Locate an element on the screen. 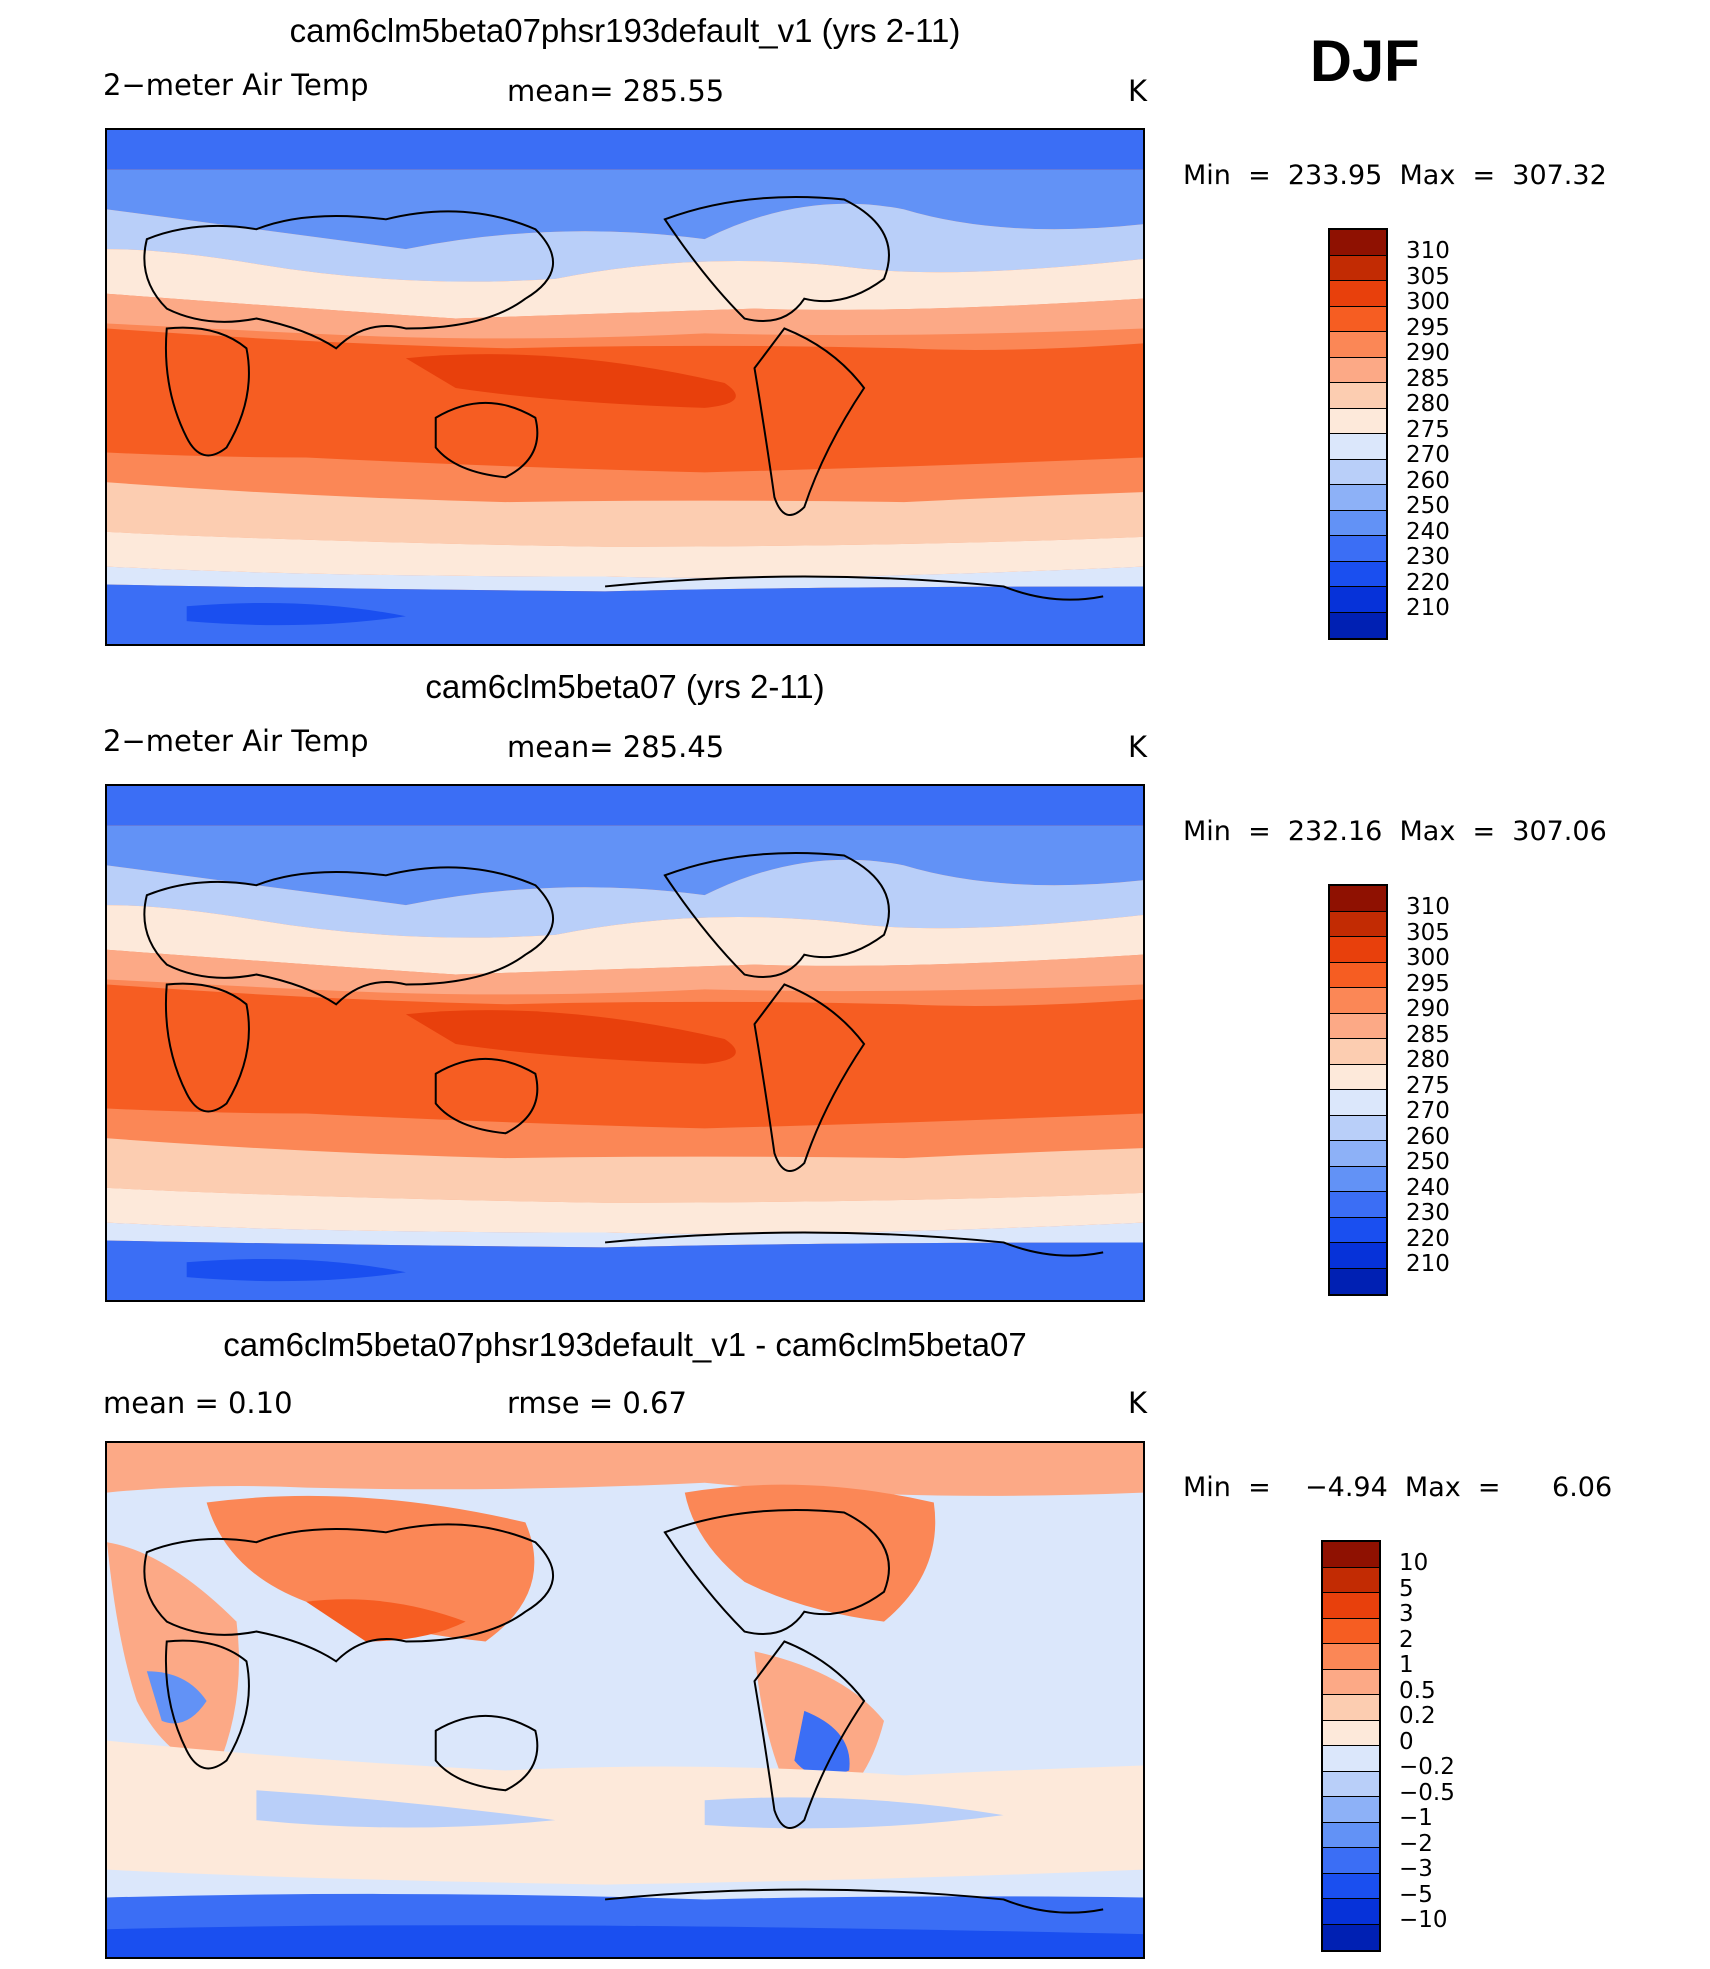 The height and width of the screenshot is (1969, 1710). colorbar-tick-label: −10 is located at coordinates (1423, 1920).